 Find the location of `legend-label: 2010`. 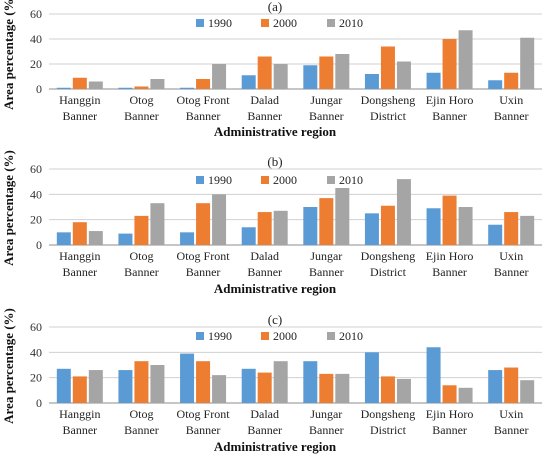

legend-label: 2010 is located at coordinates (351, 23).